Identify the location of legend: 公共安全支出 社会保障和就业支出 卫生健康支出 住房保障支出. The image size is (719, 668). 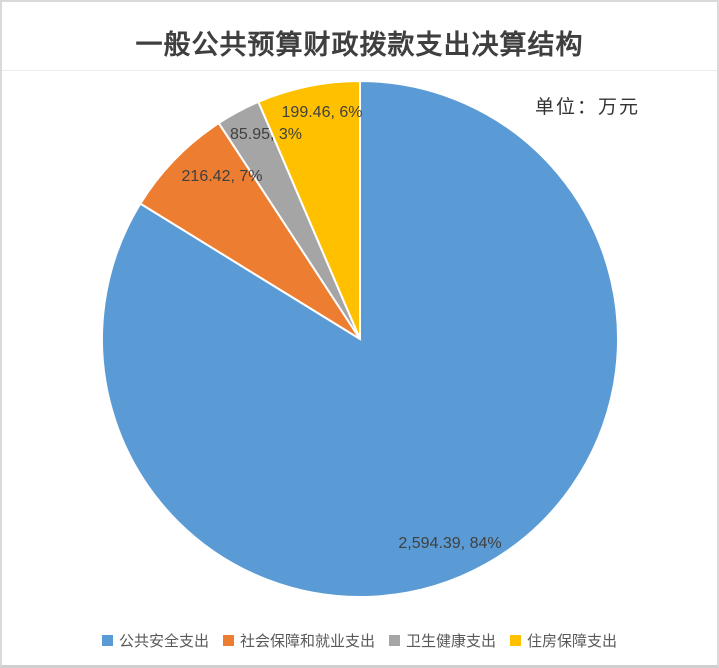
(359, 640).